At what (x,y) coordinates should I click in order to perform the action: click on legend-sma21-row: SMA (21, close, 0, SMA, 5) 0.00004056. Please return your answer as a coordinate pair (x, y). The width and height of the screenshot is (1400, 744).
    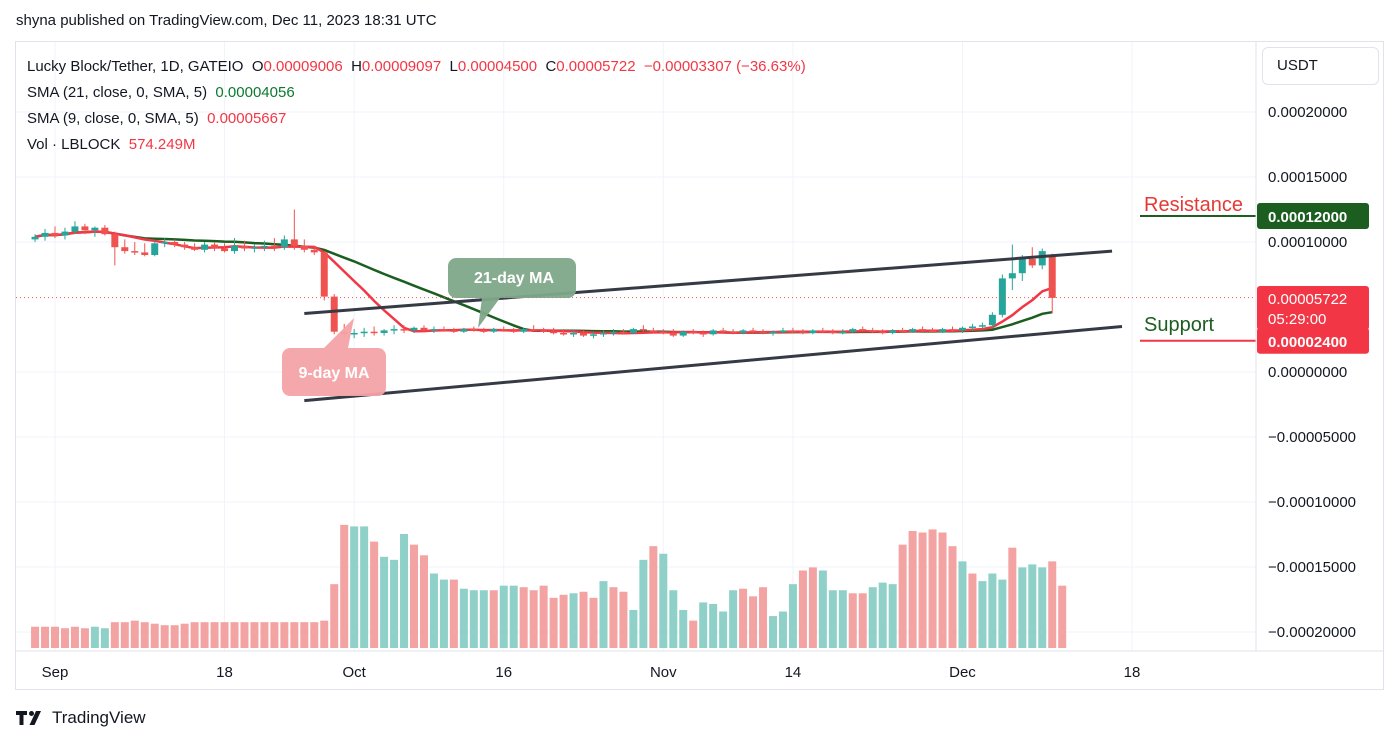
    Looking at the image, I should click on (416, 93).